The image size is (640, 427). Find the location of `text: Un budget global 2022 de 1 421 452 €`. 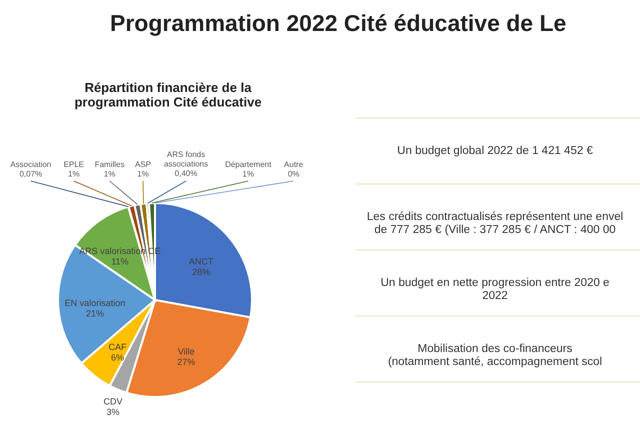

text: Un budget global 2022 de 1 421 452 € is located at coordinates (495, 151).